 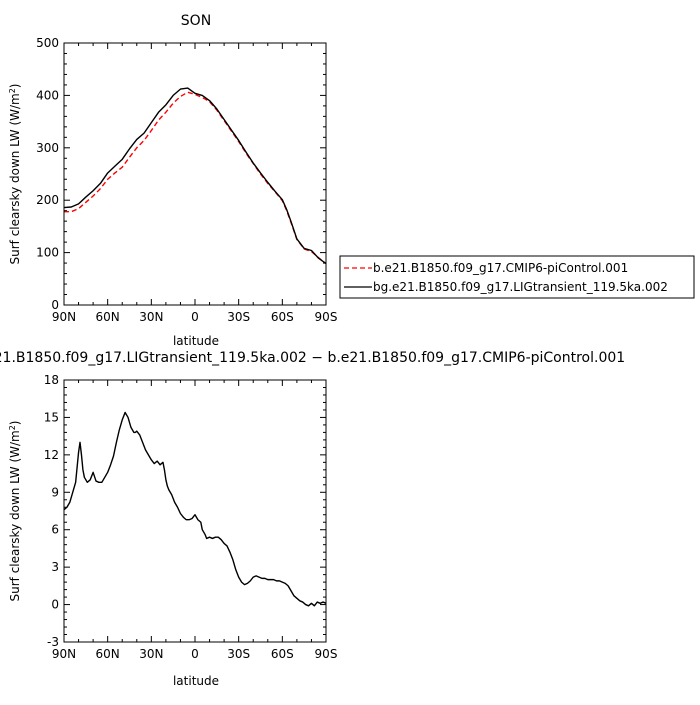 What do you see at coordinates (500, 268) in the screenshot?
I see `legend-label-control: b.e21.B1850.f09_g17.CMIP6-piControl.001` at bounding box center [500, 268].